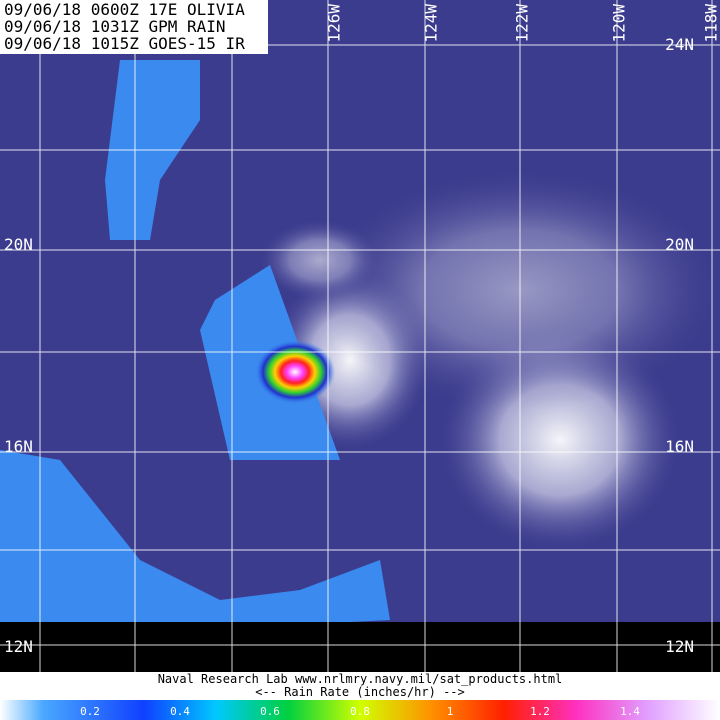  What do you see at coordinates (180, 711) in the screenshot?
I see `colorbar-tick-label: 0.4` at bounding box center [180, 711].